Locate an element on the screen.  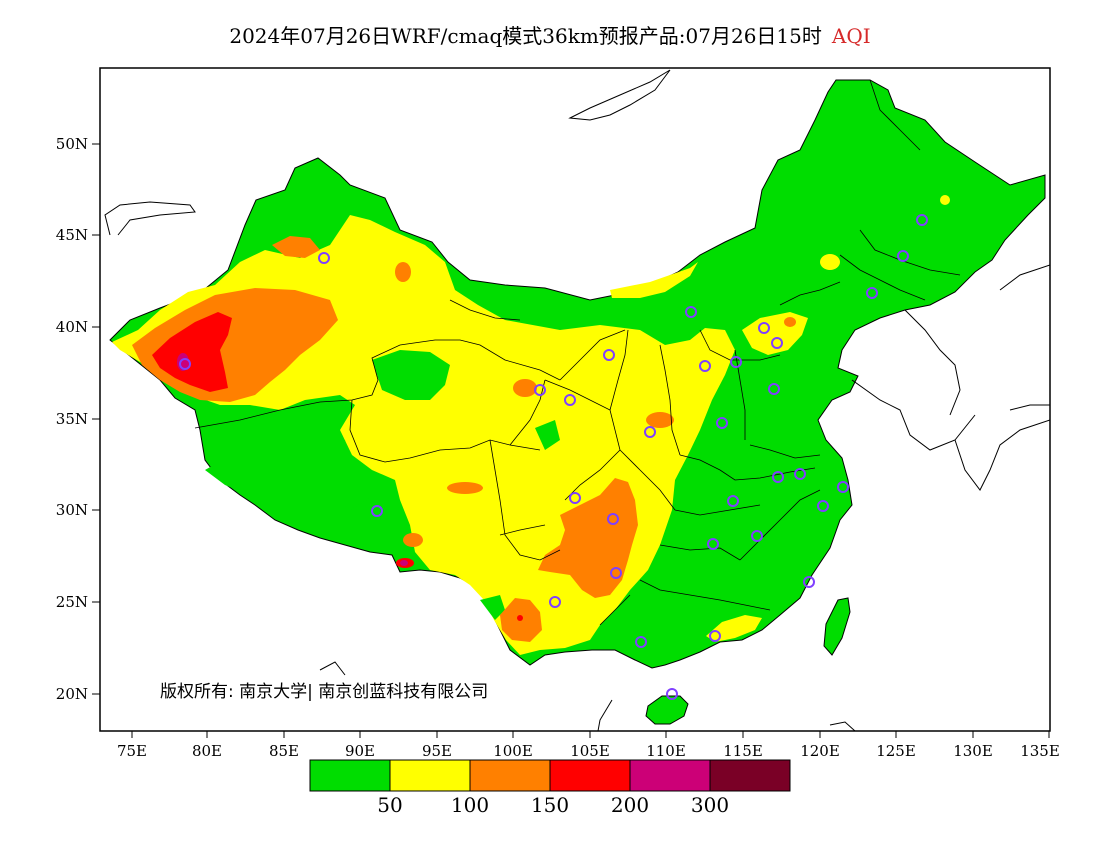
lat-tick-label: 50N is located at coordinates (72, 144).